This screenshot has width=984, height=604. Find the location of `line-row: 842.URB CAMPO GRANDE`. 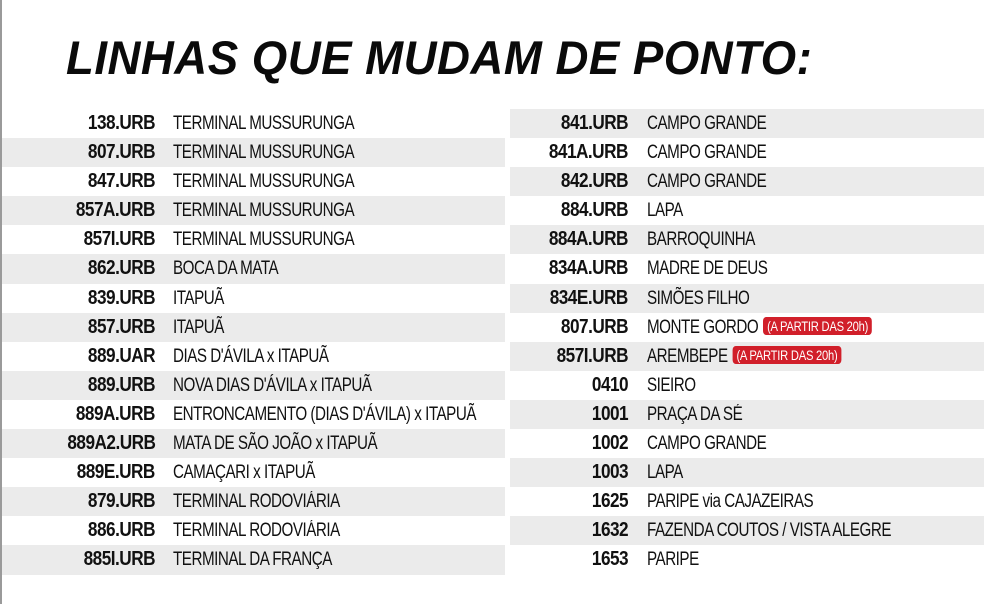

line-row: 842.URB CAMPO GRANDE is located at coordinates (747, 182).